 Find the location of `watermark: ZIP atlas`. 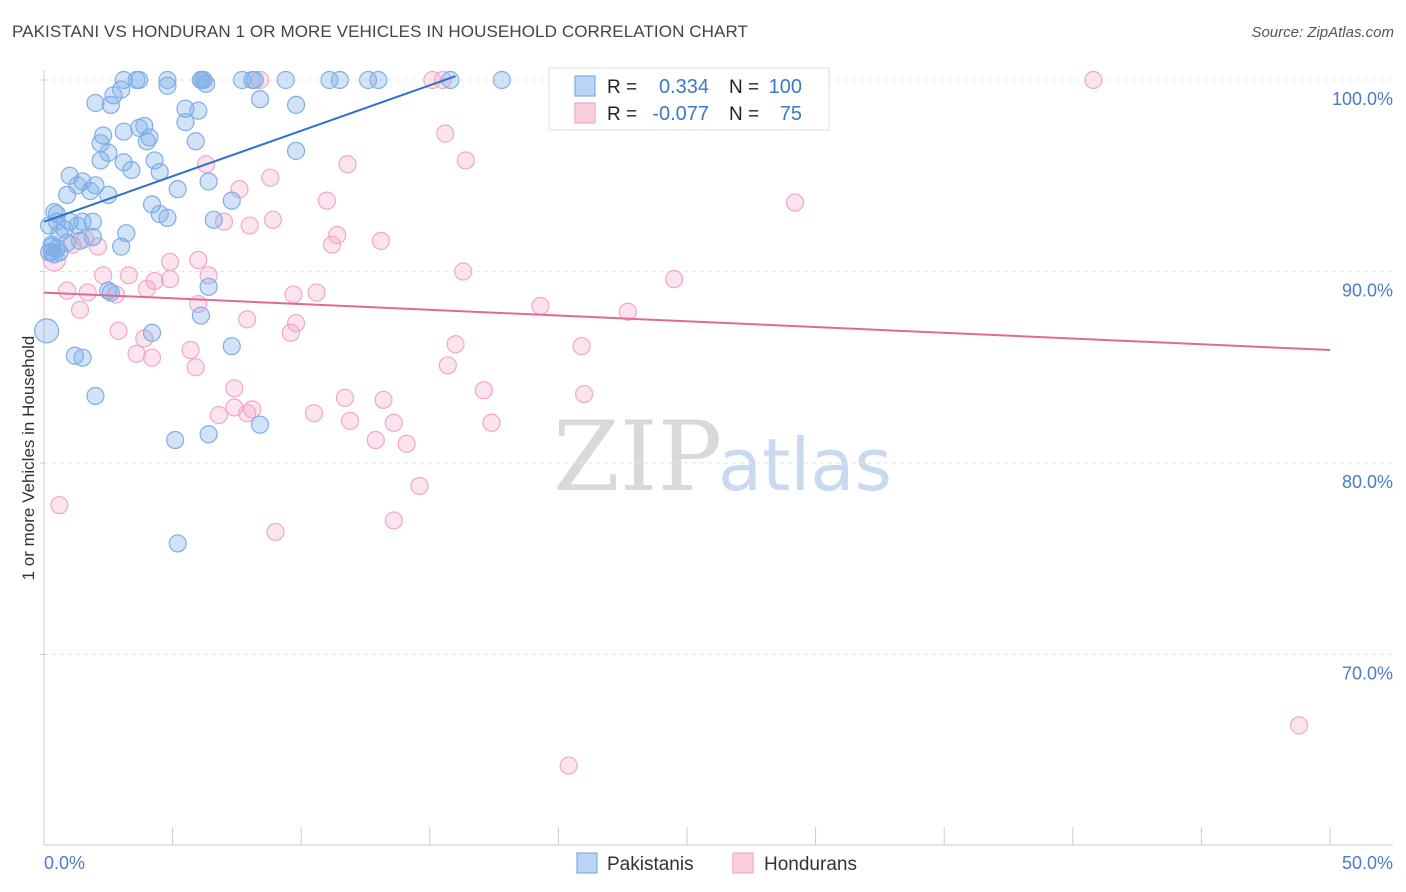

watermark: ZIP atlas is located at coordinates (722, 457).